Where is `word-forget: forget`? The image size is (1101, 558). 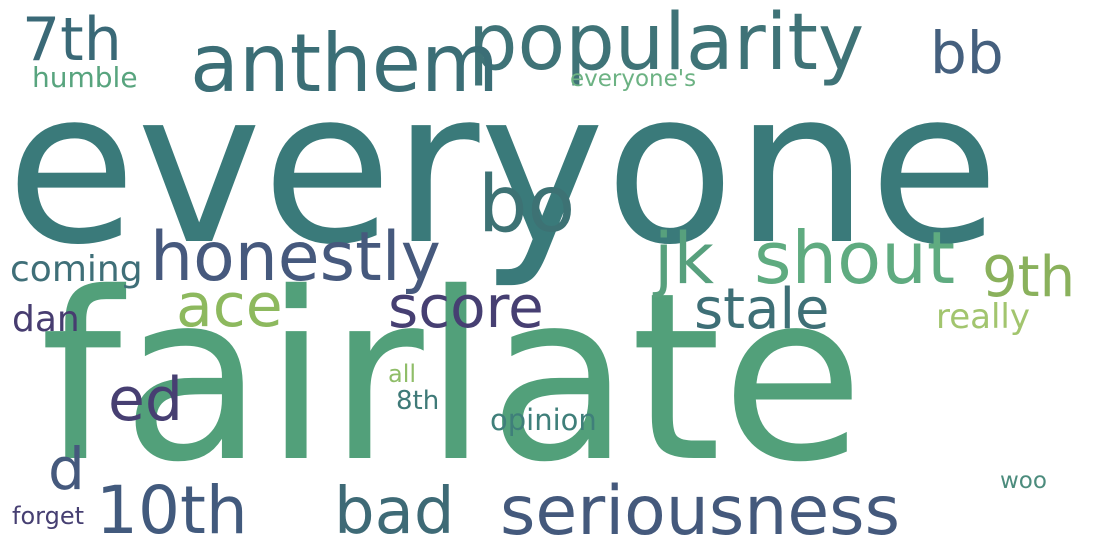 word-forget: forget is located at coordinates (48, 516).